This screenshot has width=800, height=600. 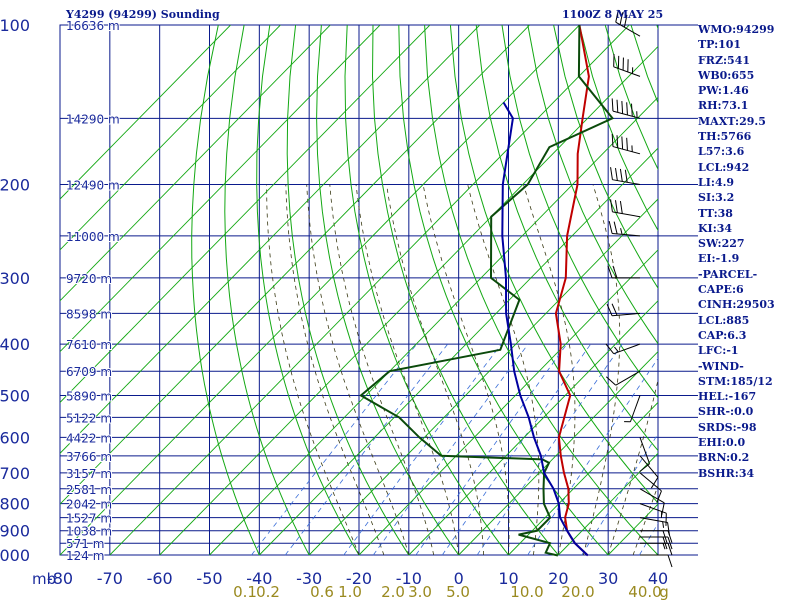 I want to click on mixing-ratio-label: 10.0, so click(x=526, y=591).